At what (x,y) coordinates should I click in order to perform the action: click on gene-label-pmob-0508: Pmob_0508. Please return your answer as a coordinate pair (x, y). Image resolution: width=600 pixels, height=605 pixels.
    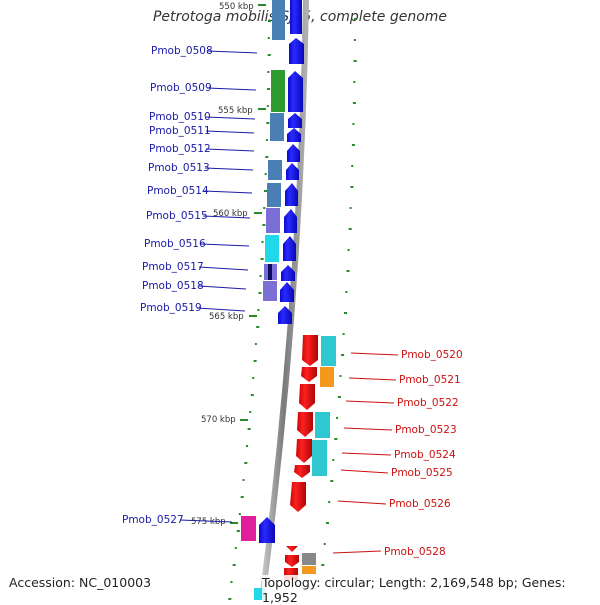
    Looking at the image, I should click on (182, 51).